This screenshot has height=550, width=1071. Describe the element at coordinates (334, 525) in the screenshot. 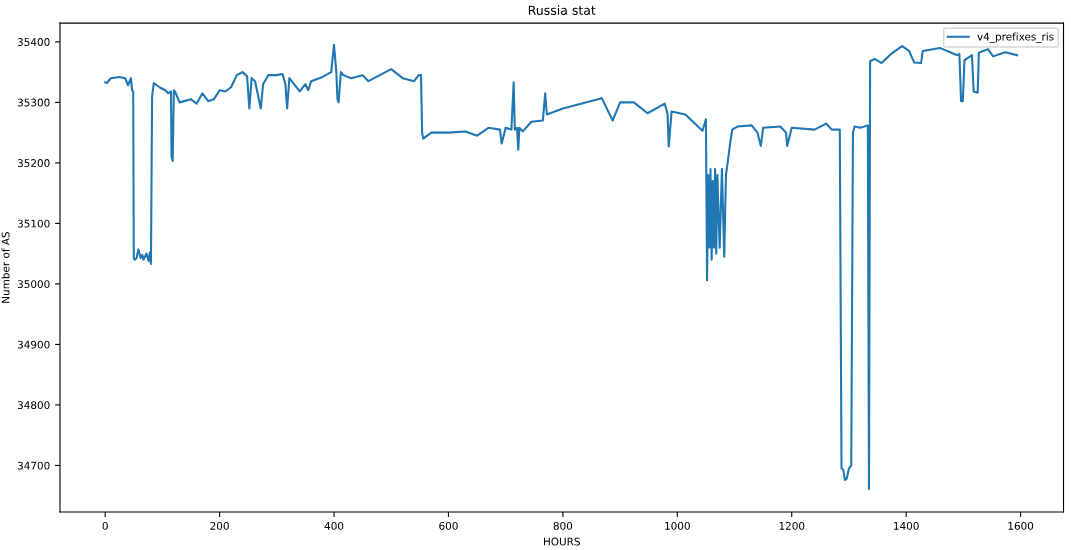

I see `x-tick-label: 400` at that location.